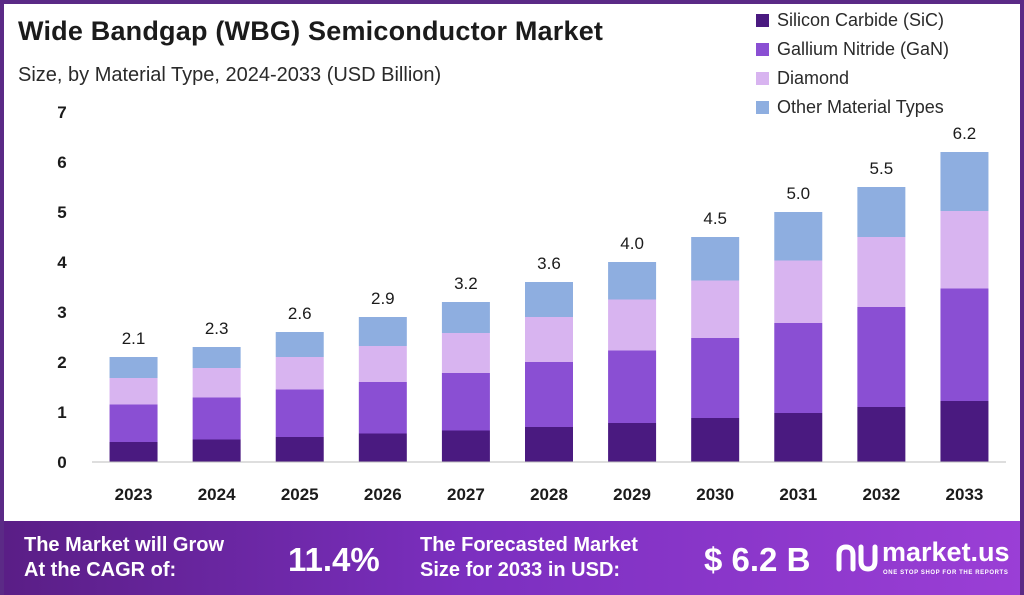 Image resolution: width=1024 pixels, height=595 pixels. I want to click on bar-total-label: 2.3, so click(217, 328).